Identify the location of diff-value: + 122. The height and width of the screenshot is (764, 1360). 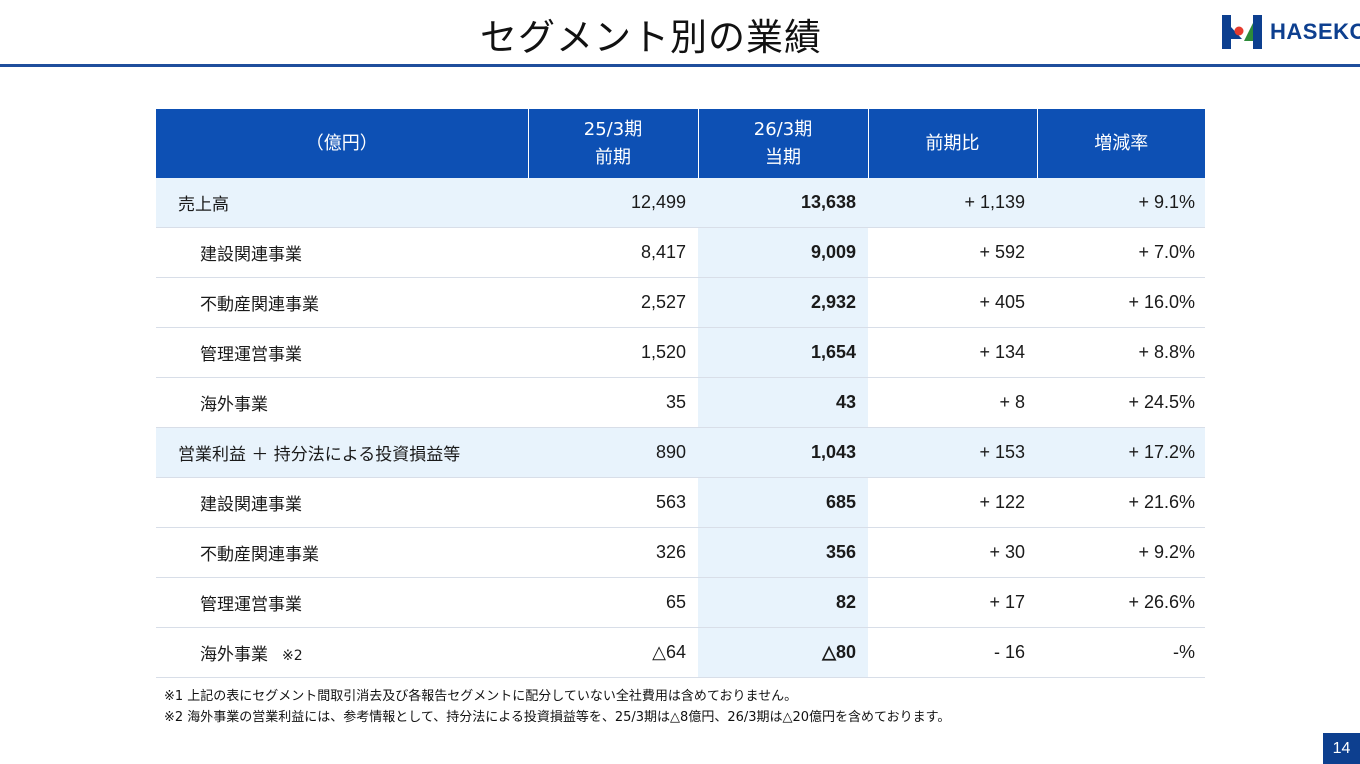
(952, 502).